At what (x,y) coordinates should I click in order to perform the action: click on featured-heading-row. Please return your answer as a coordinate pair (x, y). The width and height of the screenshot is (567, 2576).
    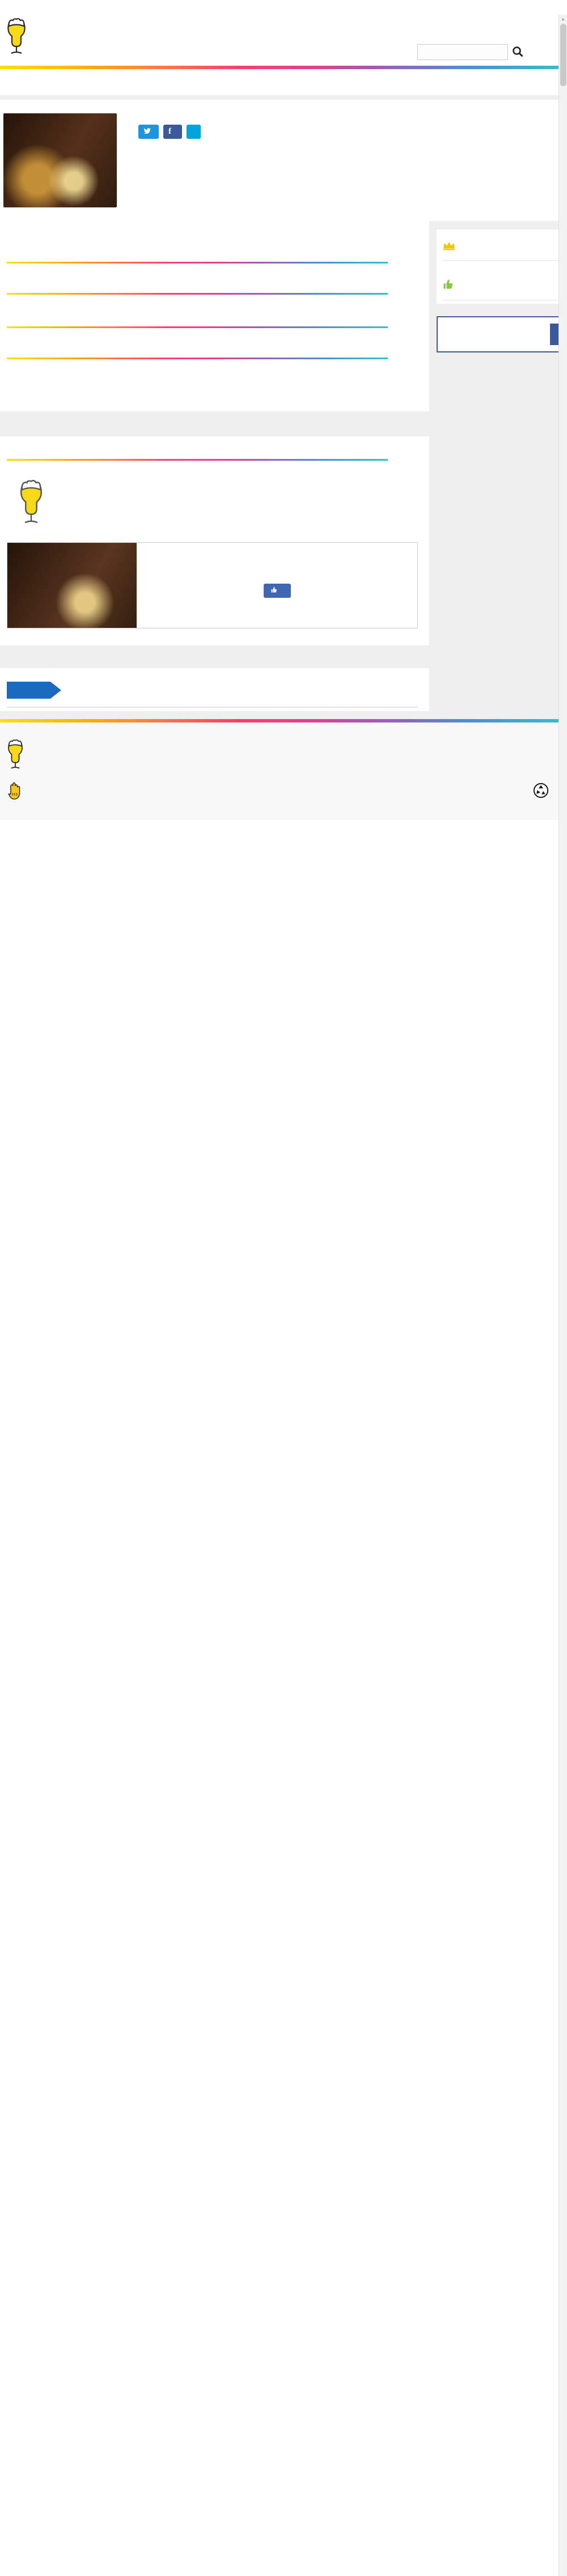
    Looking at the image, I should click on (504, 287).